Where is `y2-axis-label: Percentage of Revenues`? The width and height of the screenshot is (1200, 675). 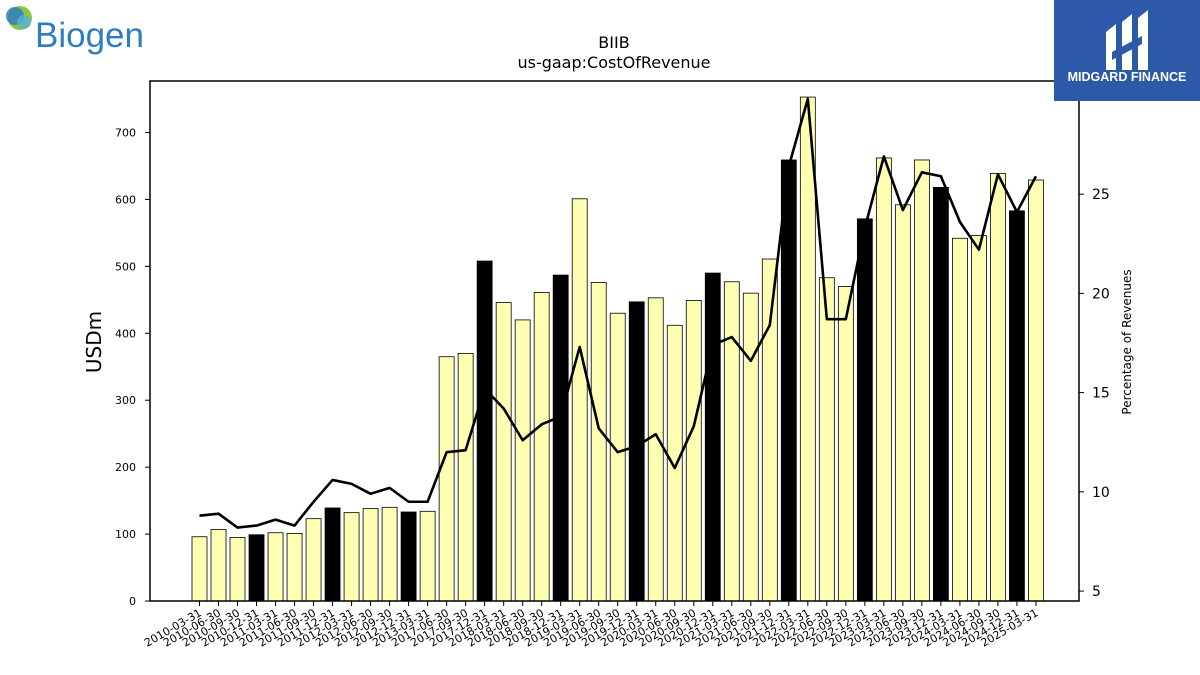 y2-axis-label: Percentage of Revenues is located at coordinates (1127, 341).